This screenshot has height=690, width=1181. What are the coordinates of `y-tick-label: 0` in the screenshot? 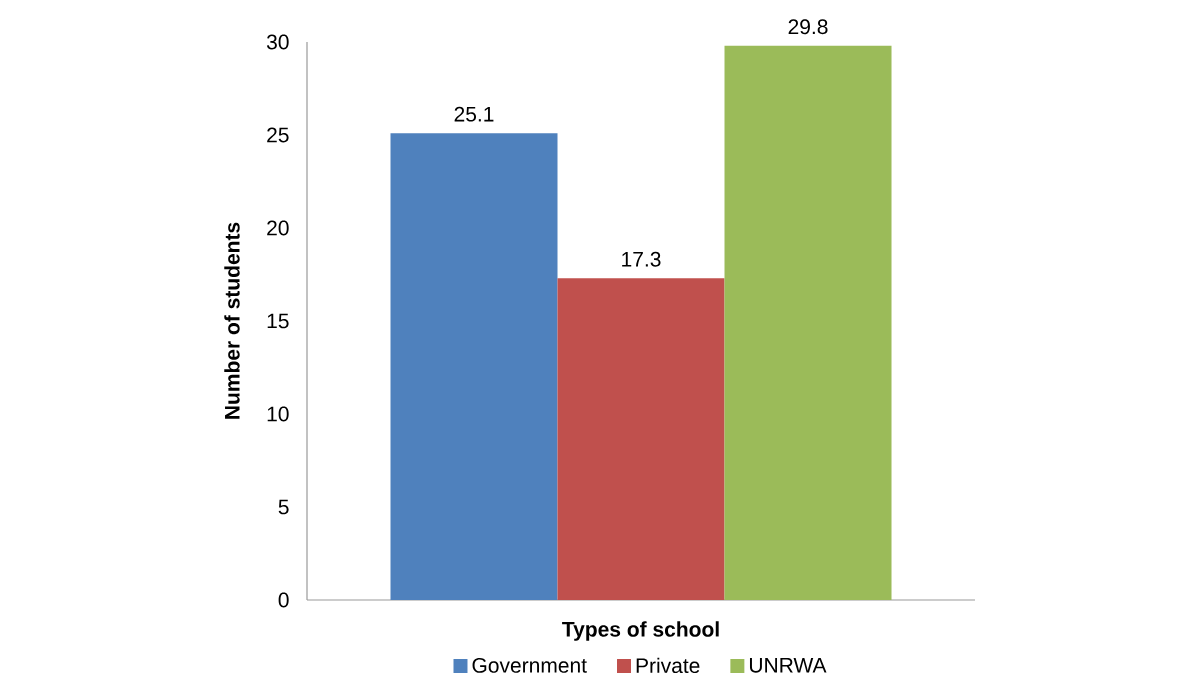 It's located at (283, 600).